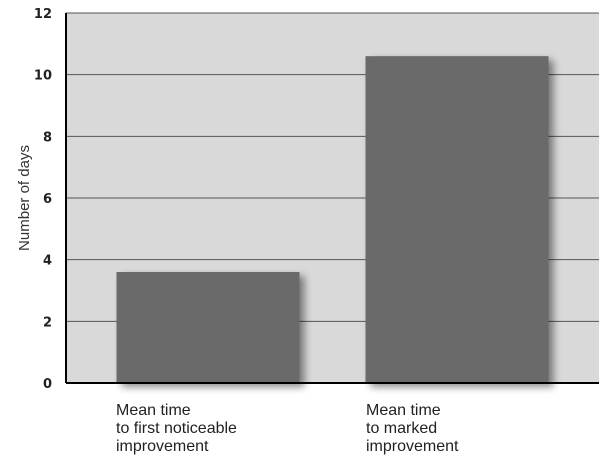 Image resolution: width=599 pixels, height=461 pixels. What do you see at coordinates (47, 384) in the screenshot?
I see `y-tick-label: 0` at bounding box center [47, 384].